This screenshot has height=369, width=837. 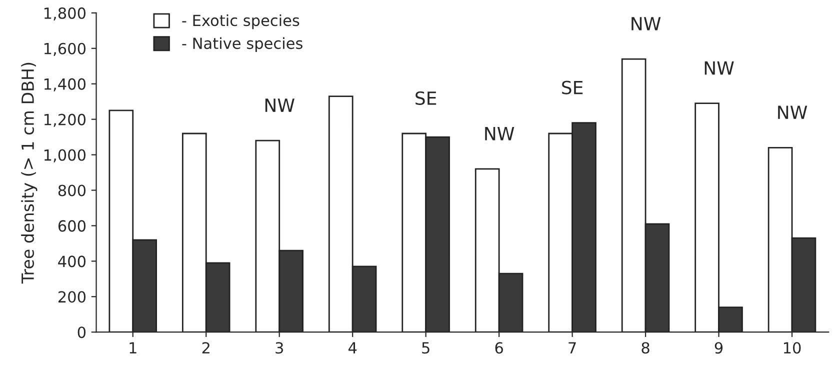 I want to click on y-tick-label: 1,200, so click(x=65, y=120).